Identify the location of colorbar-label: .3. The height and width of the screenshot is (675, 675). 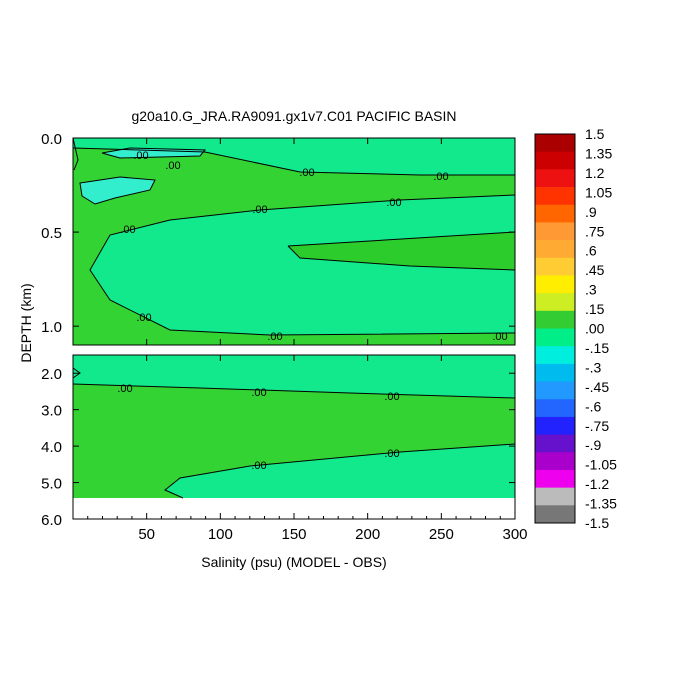
(591, 290).